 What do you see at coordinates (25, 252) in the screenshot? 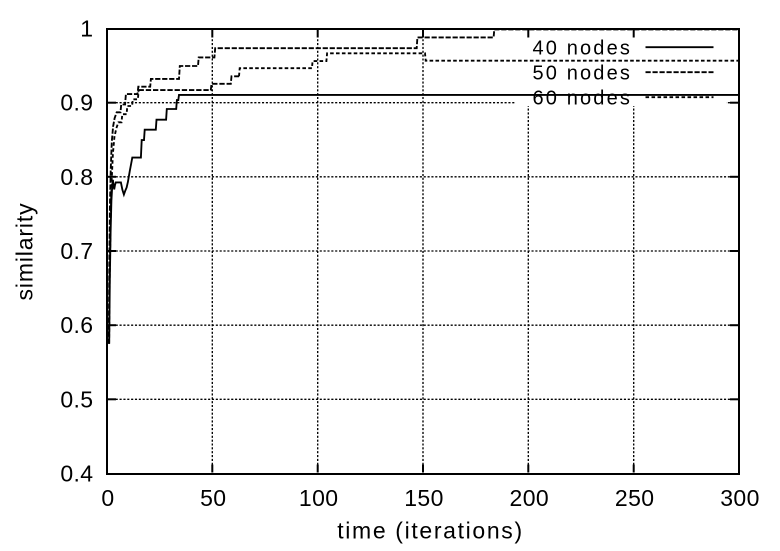
I see `svg-text: similarity` at bounding box center [25, 252].